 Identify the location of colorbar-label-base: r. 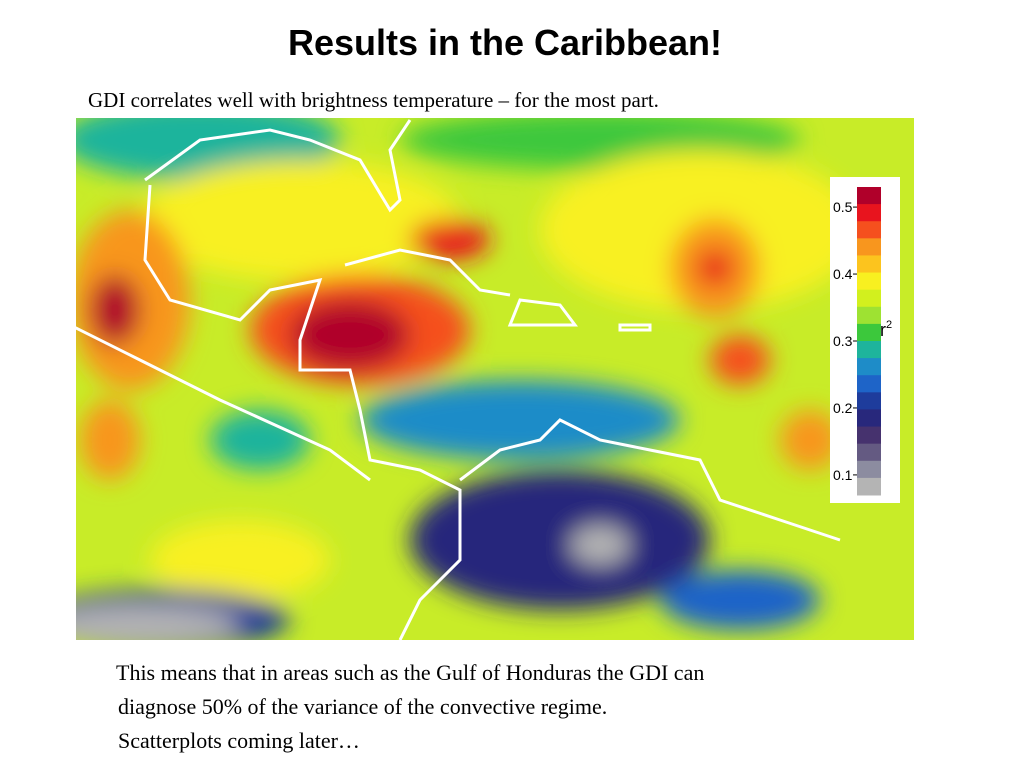
(883, 330).